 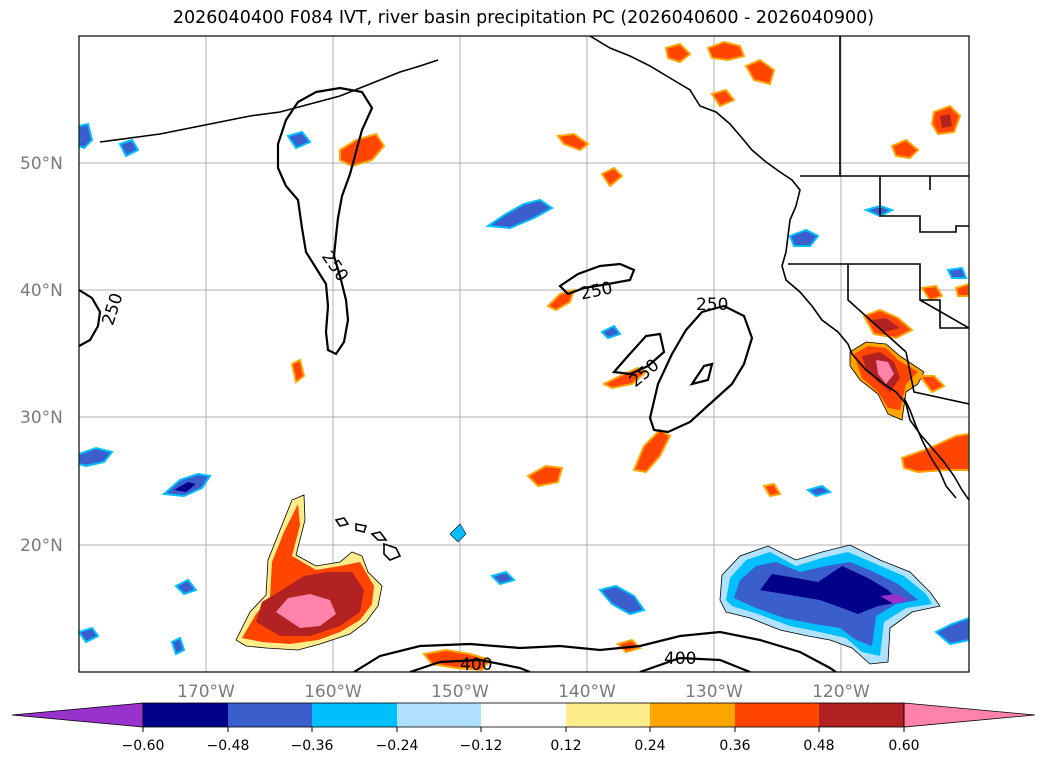 What do you see at coordinates (894, 599) in the screenshot?
I see `negative-anomaly-min` at bounding box center [894, 599].